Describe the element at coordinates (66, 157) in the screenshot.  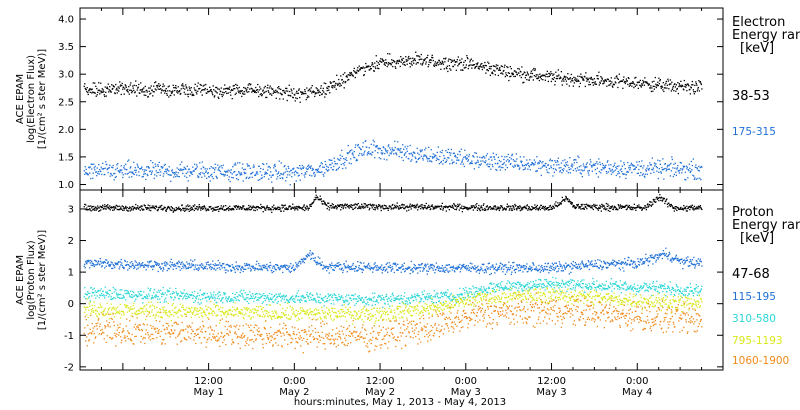
I see `y-tick-label: 1.5` at that location.